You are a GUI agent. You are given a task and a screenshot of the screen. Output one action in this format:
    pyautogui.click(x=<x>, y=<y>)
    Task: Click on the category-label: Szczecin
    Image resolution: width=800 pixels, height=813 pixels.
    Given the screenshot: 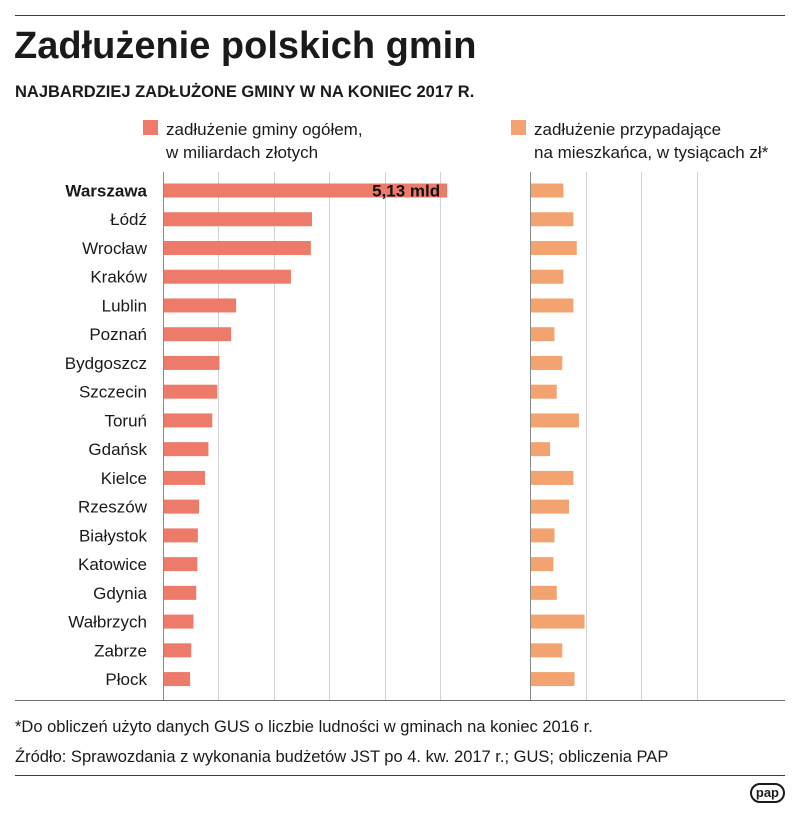 What is the action you would take?
    pyautogui.click(x=113, y=392)
    